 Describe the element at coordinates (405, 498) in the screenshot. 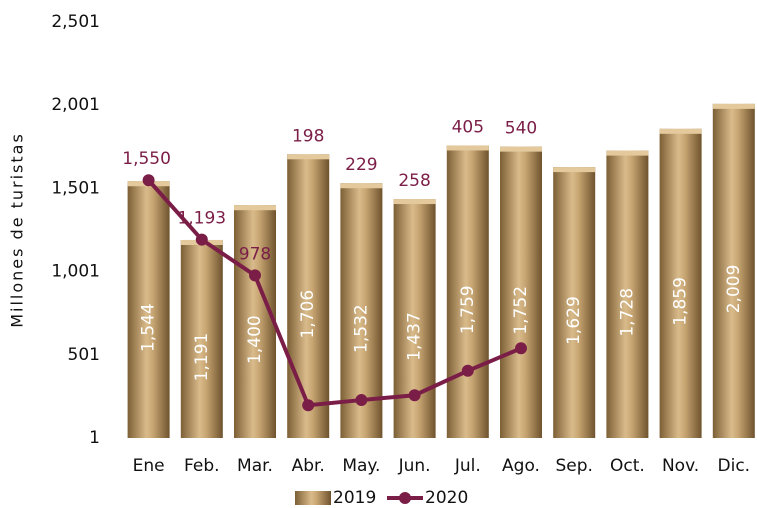

I see `legend-swatch-dot` at that location.